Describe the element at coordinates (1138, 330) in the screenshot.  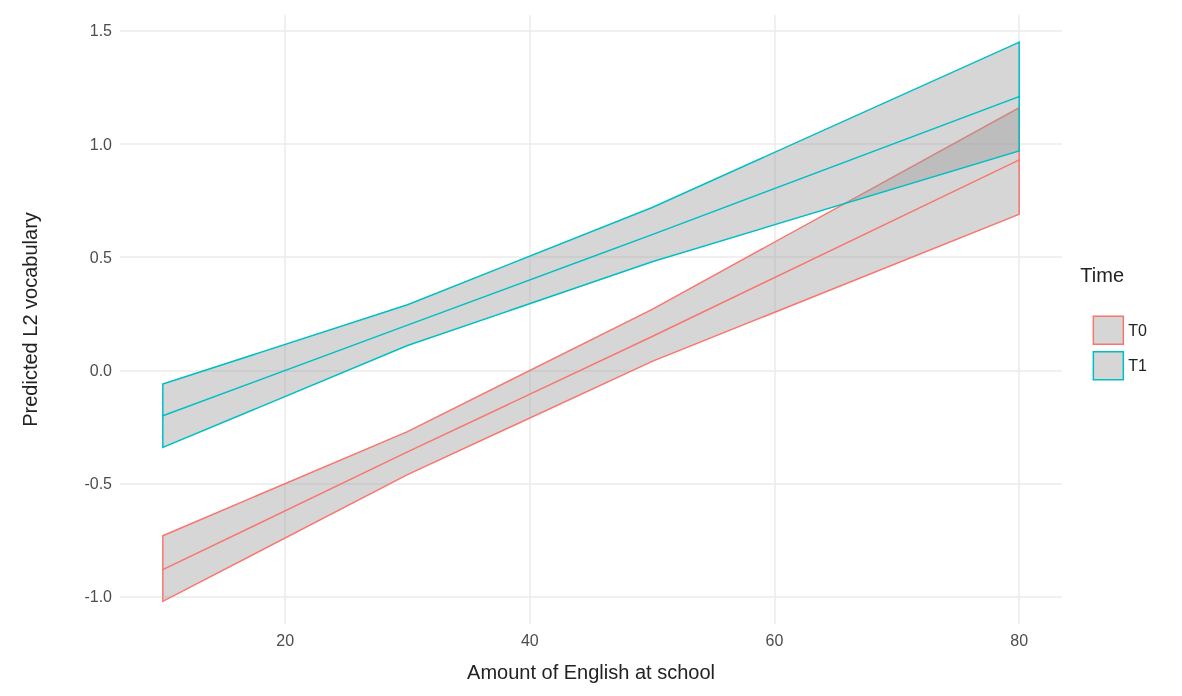
I see `legend-label: T0` at that location.